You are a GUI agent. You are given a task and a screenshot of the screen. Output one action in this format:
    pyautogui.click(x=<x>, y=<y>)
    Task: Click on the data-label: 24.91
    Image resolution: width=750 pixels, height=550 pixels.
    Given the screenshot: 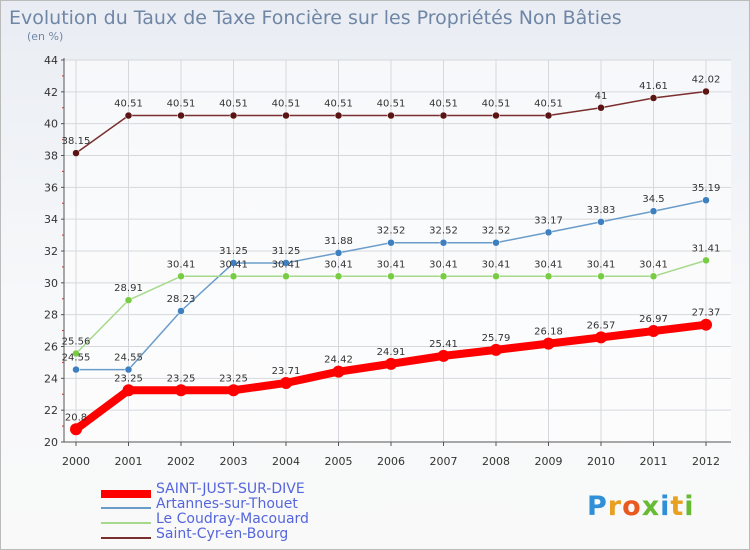 What is the action you would take?
    pyautogui.click(x=391, y=352)
    